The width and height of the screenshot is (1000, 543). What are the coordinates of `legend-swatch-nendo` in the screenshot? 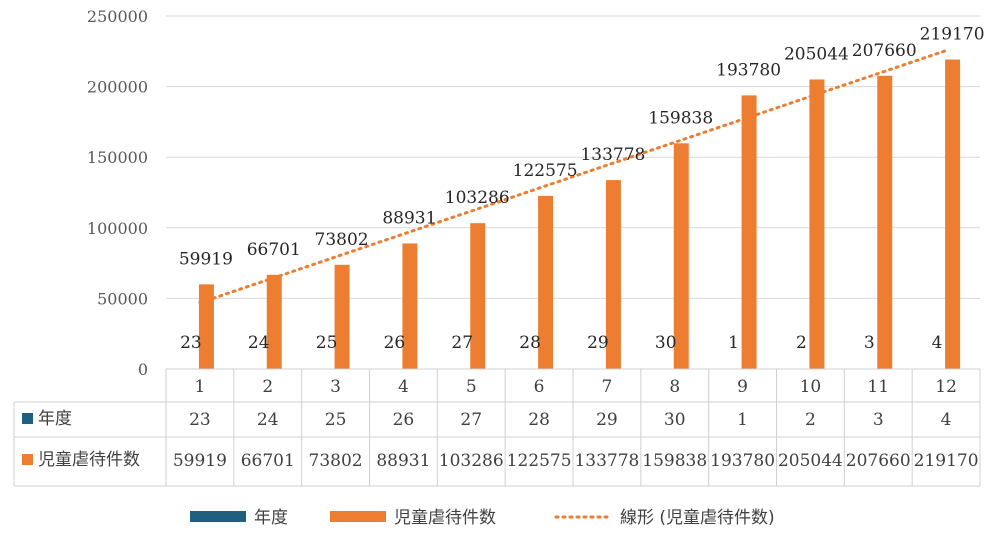 It's located at (218, 516).